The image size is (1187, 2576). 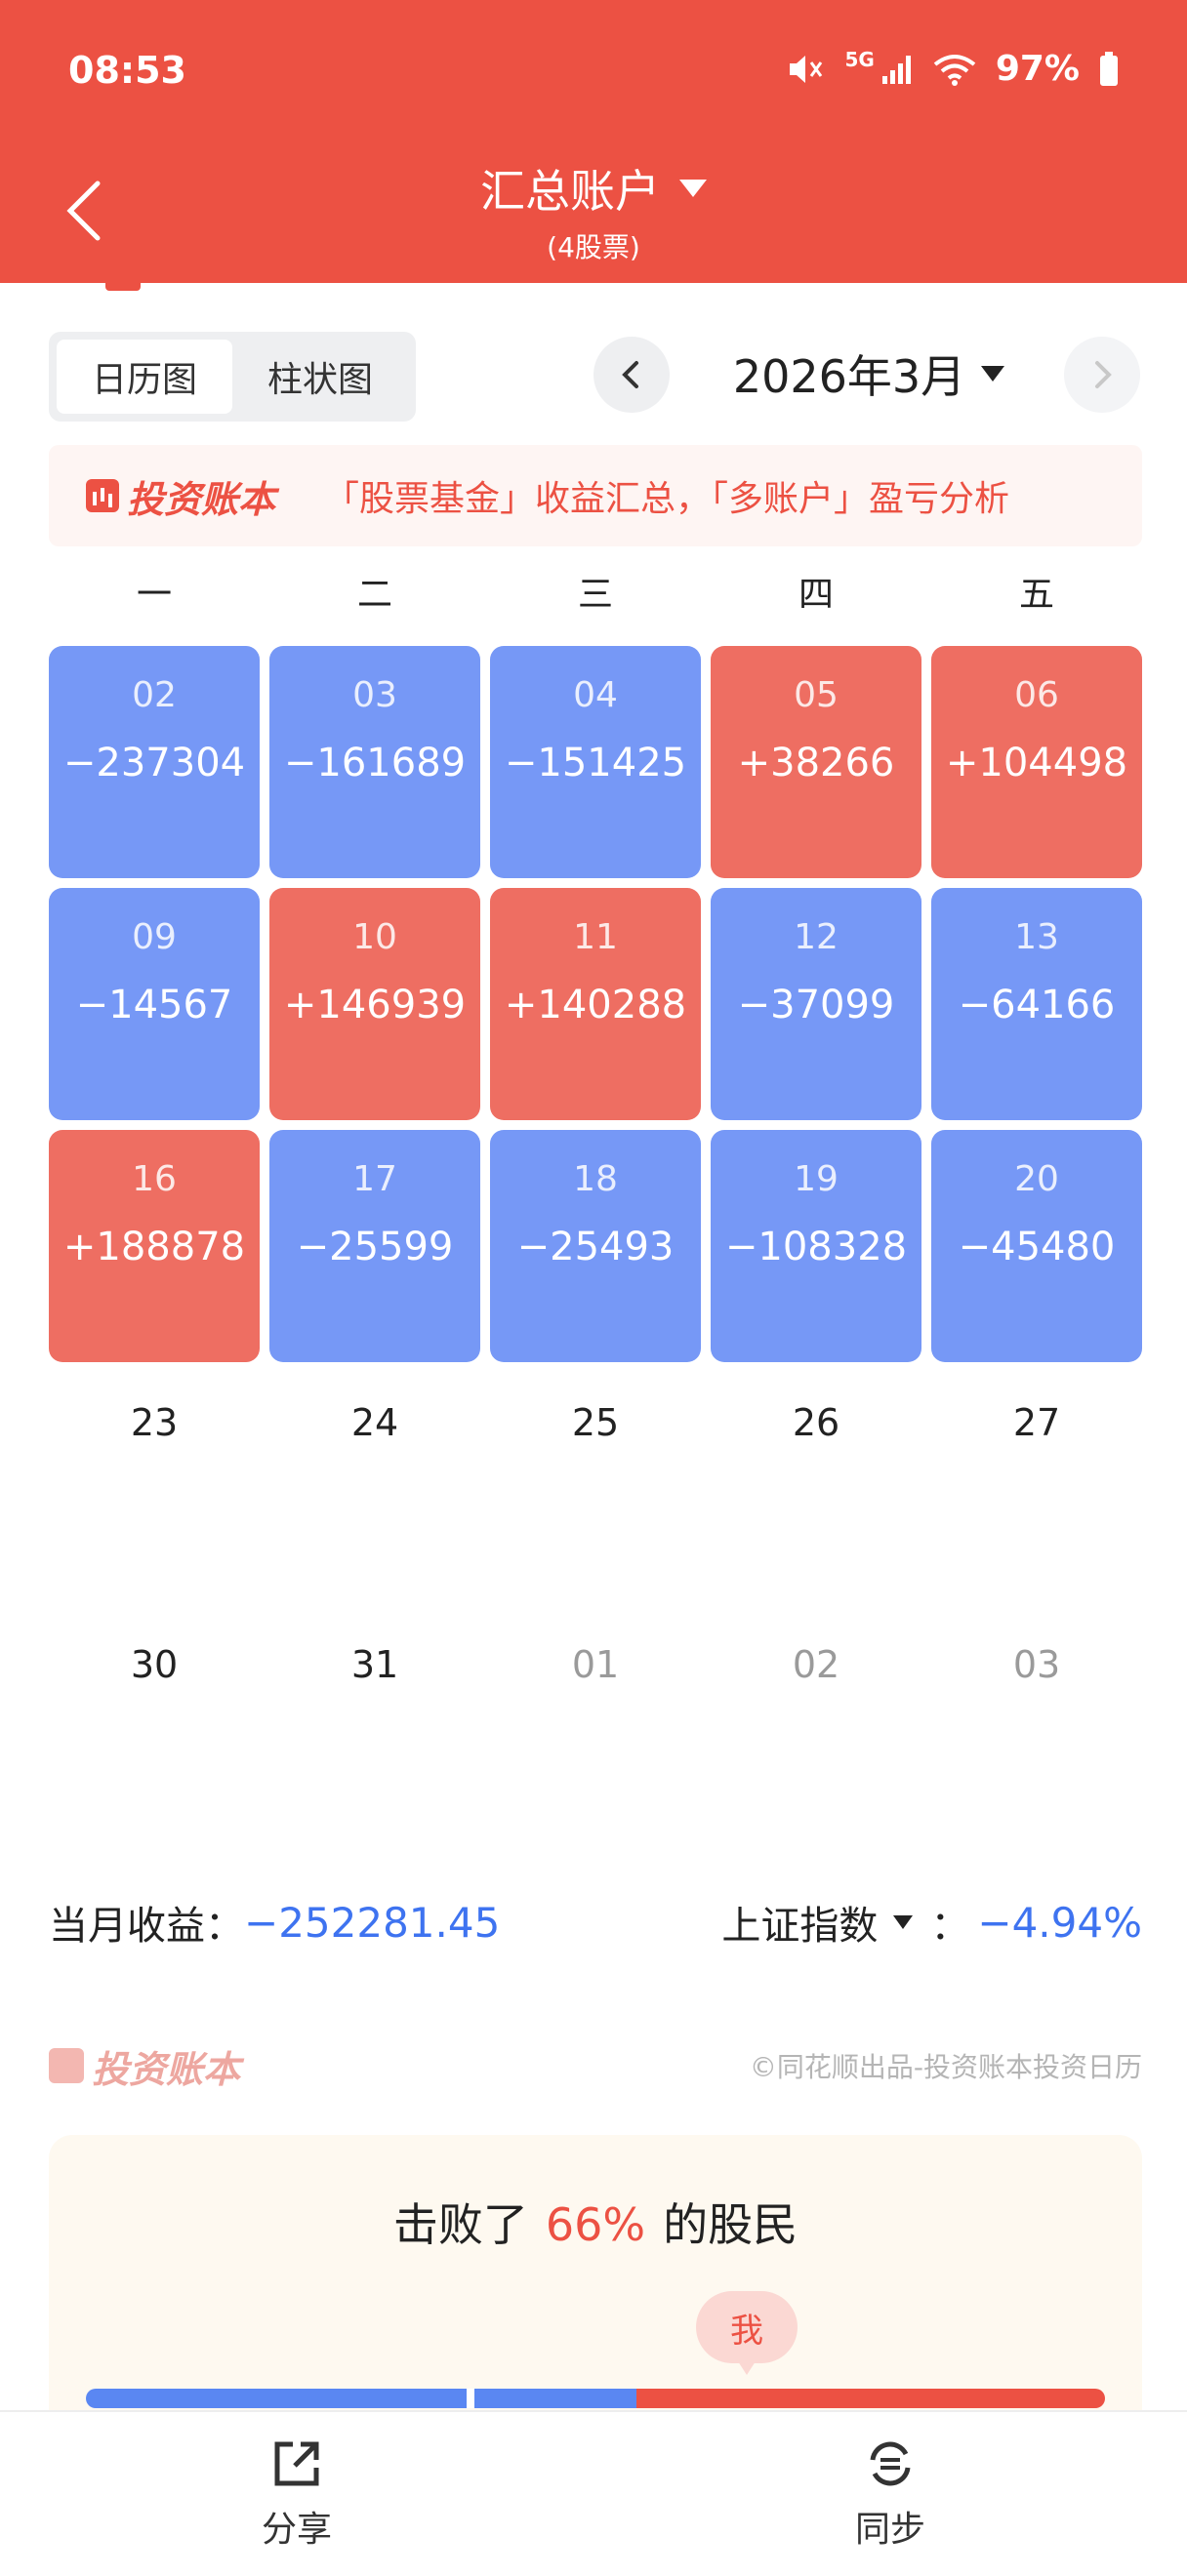 I want to click on calendar-day-cell: 25, so click(x=595, y=1488).